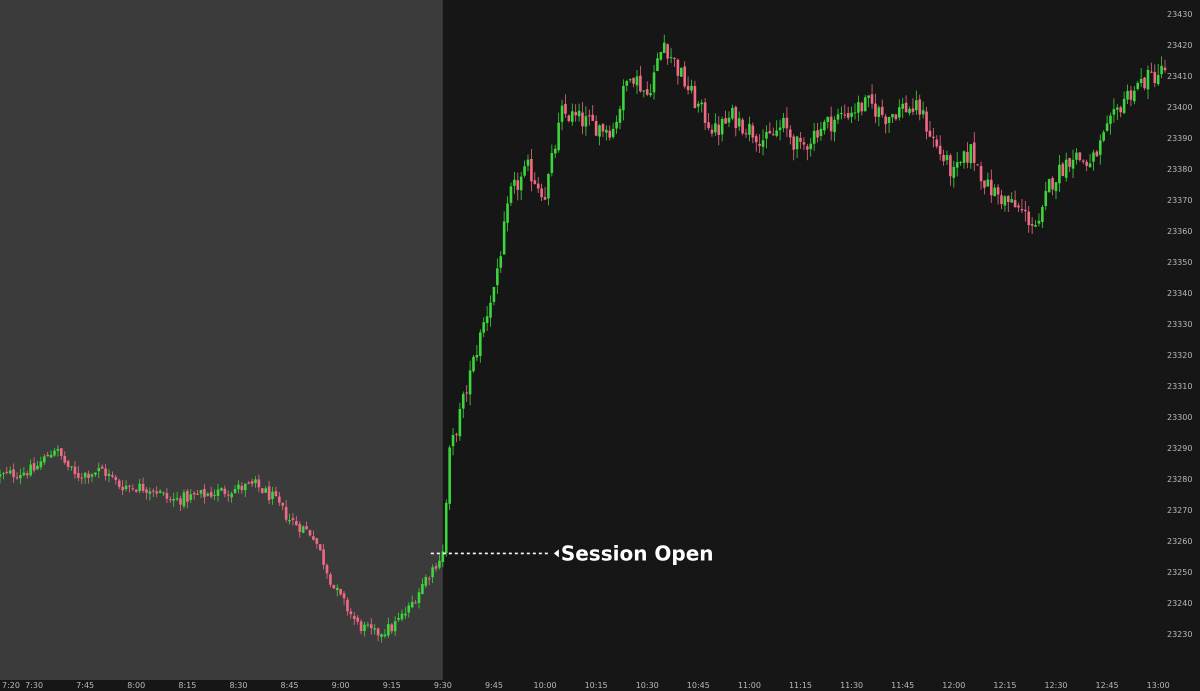 The image size is (1200, 691). What do you see at coordinates (494, 685) in the screenshot?
I see `x-tick-label: 9:45` at bounding box center [494, 685].